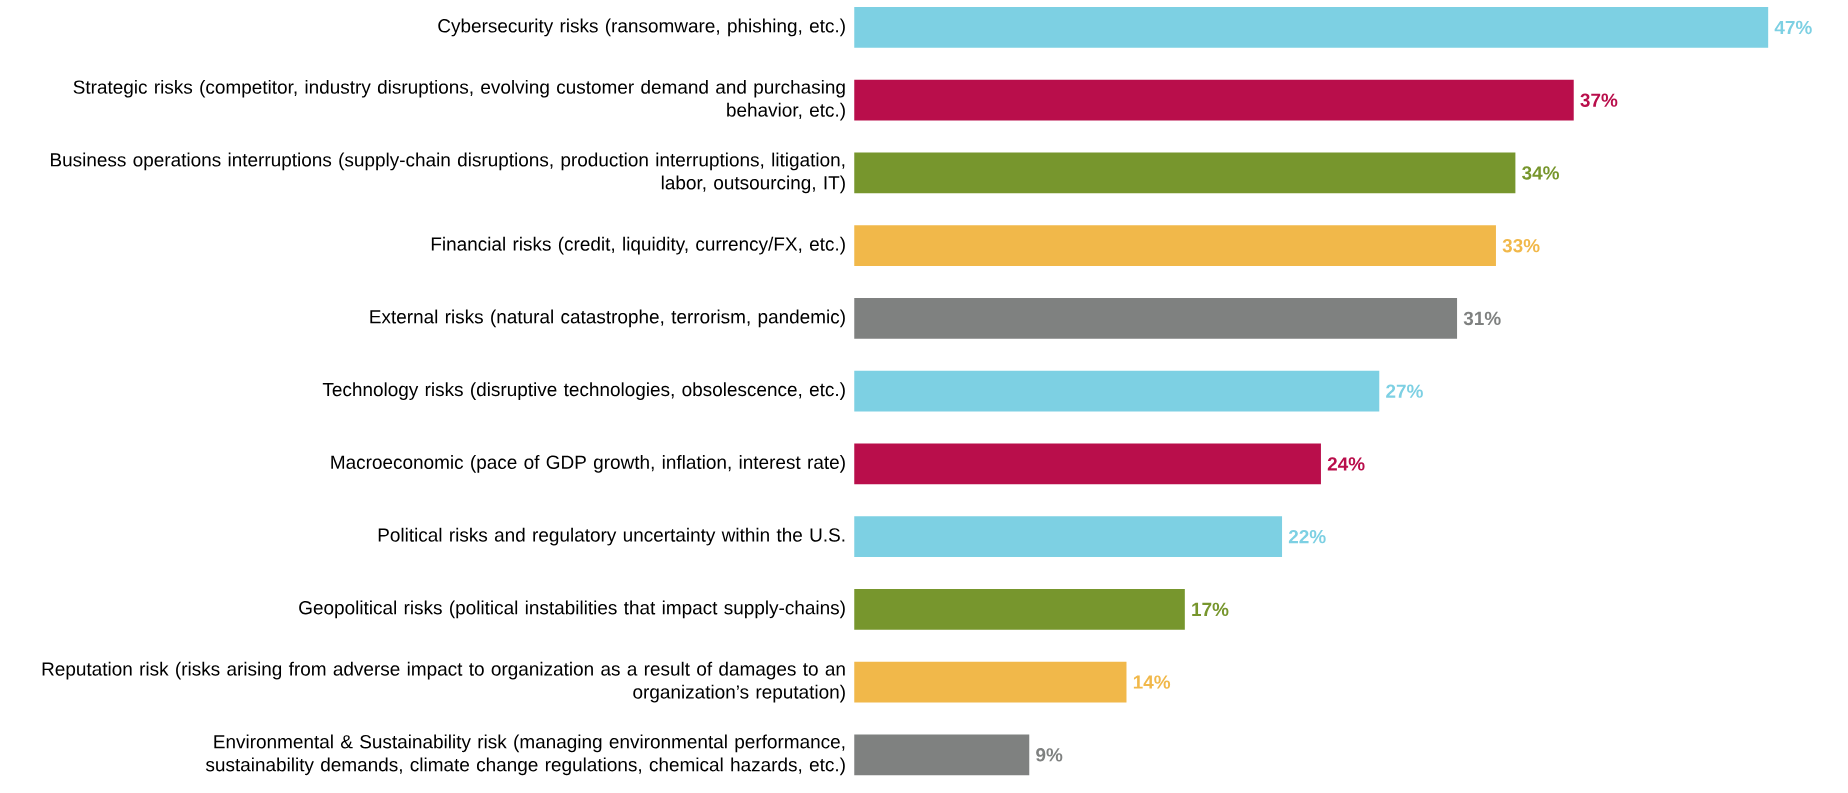 This screenshot has width=1848, height=793. What do you see at coordinates (572, 609) in the screenshot?
I see `y-tick-label: Geopolitical risks (political instabilities that impact supply-chains)` at bounding box center [572, 609].